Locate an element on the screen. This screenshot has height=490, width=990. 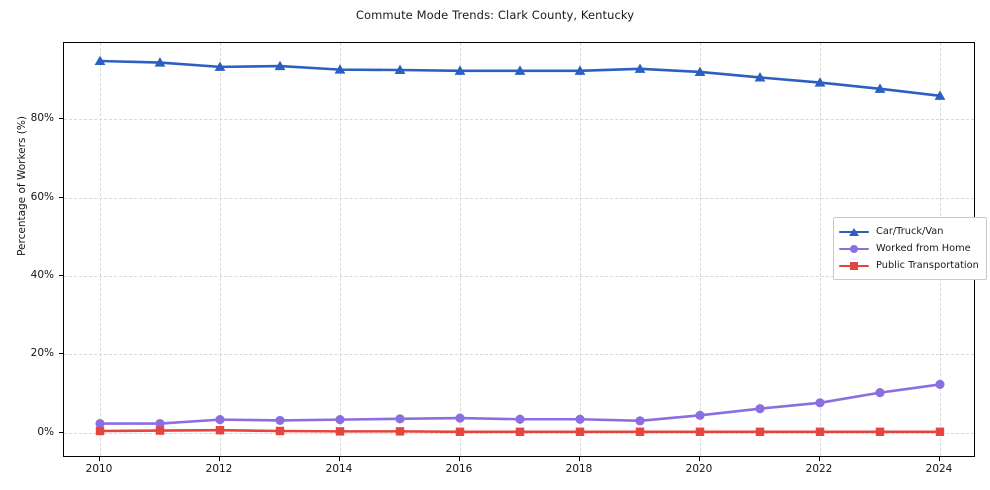
legend-label: Public Transportation is located at coordinates (927, 265).